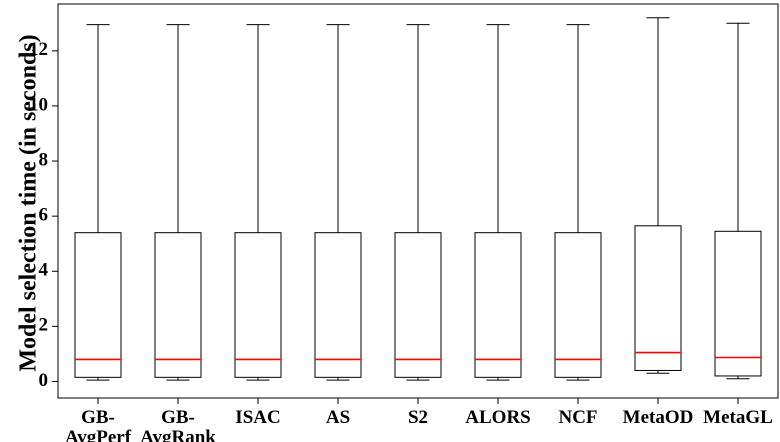  What do you see at coordinates (418, 417) in the screenshot?
I see `x-tick-label: S2` at bounding box center [418, 417].